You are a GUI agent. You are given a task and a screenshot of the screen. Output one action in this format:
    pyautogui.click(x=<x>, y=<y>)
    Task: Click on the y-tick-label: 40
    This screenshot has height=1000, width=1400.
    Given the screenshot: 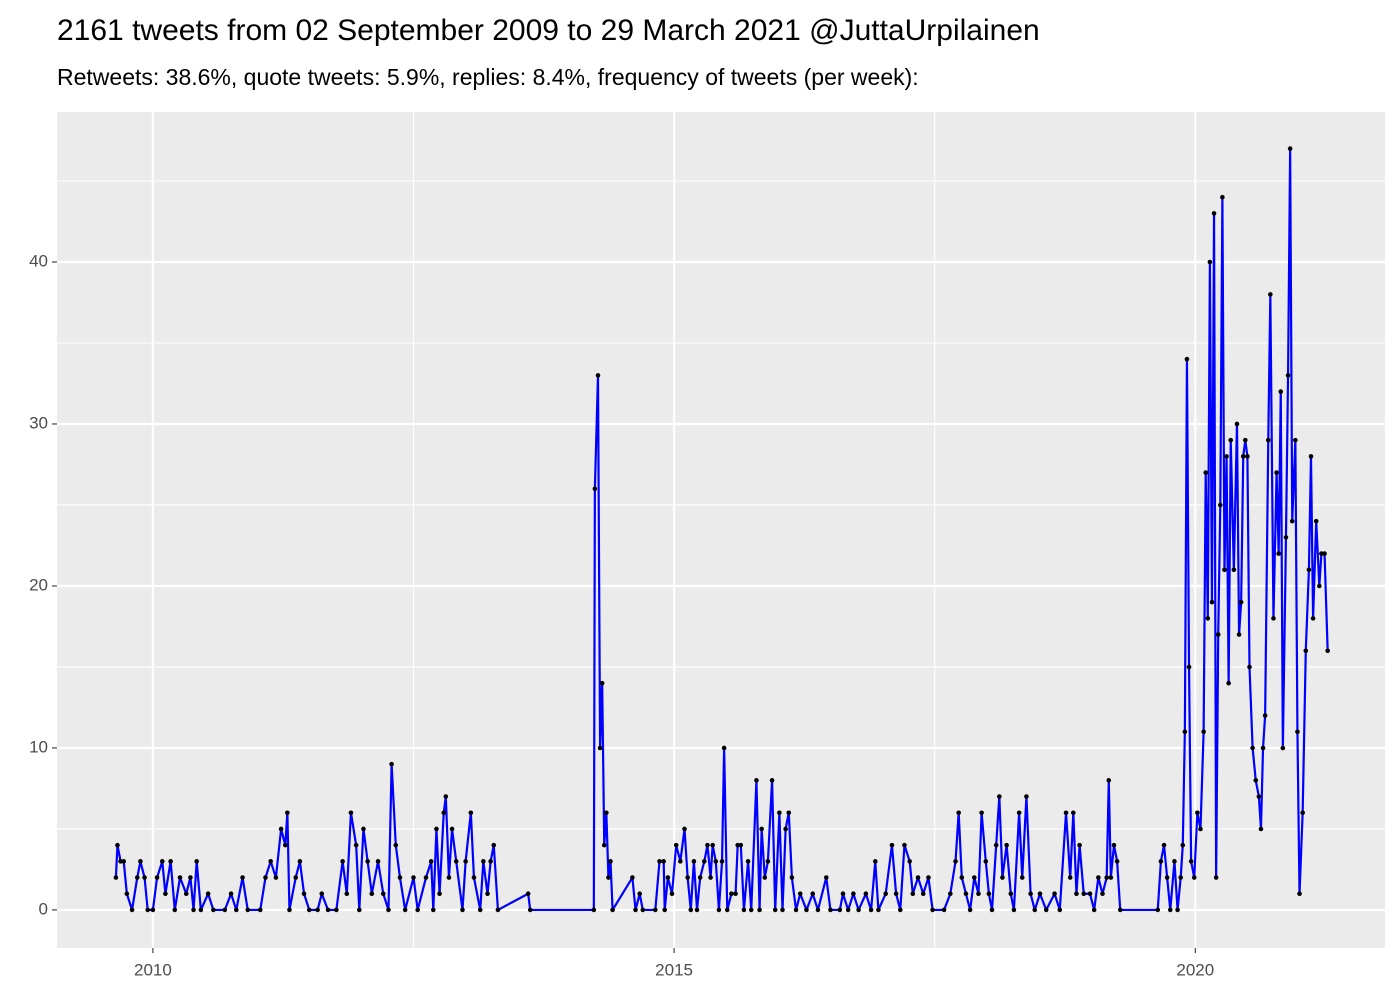 What is the action you would take?
    pyautogui.click(x=38, y=260)
    